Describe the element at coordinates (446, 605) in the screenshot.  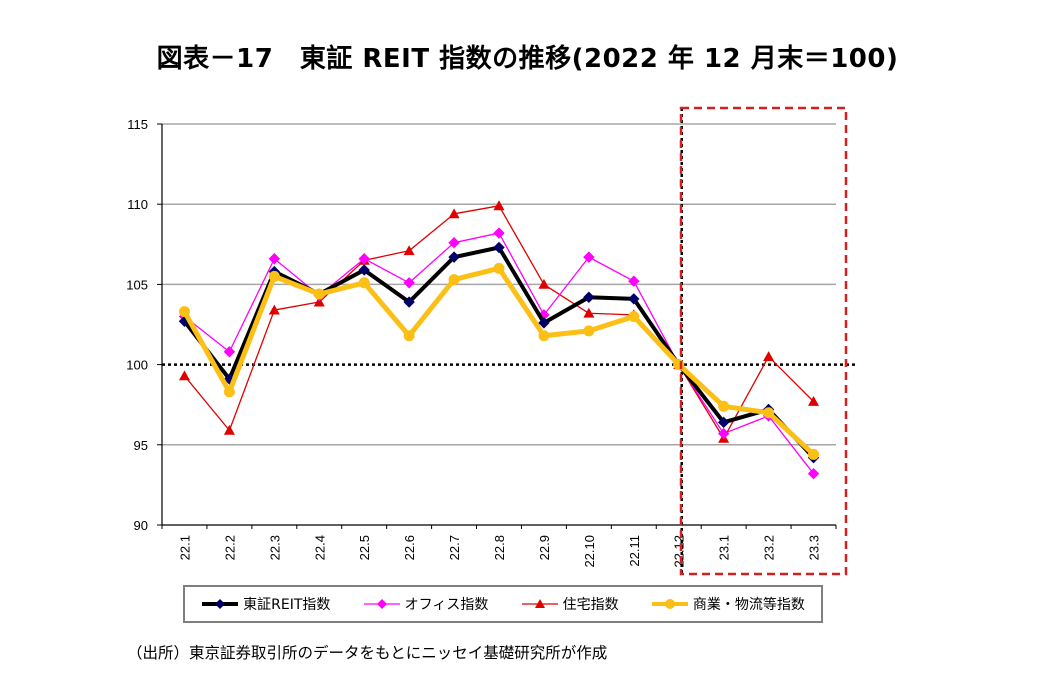
I see `legend-label: オフィス指数` at that location.